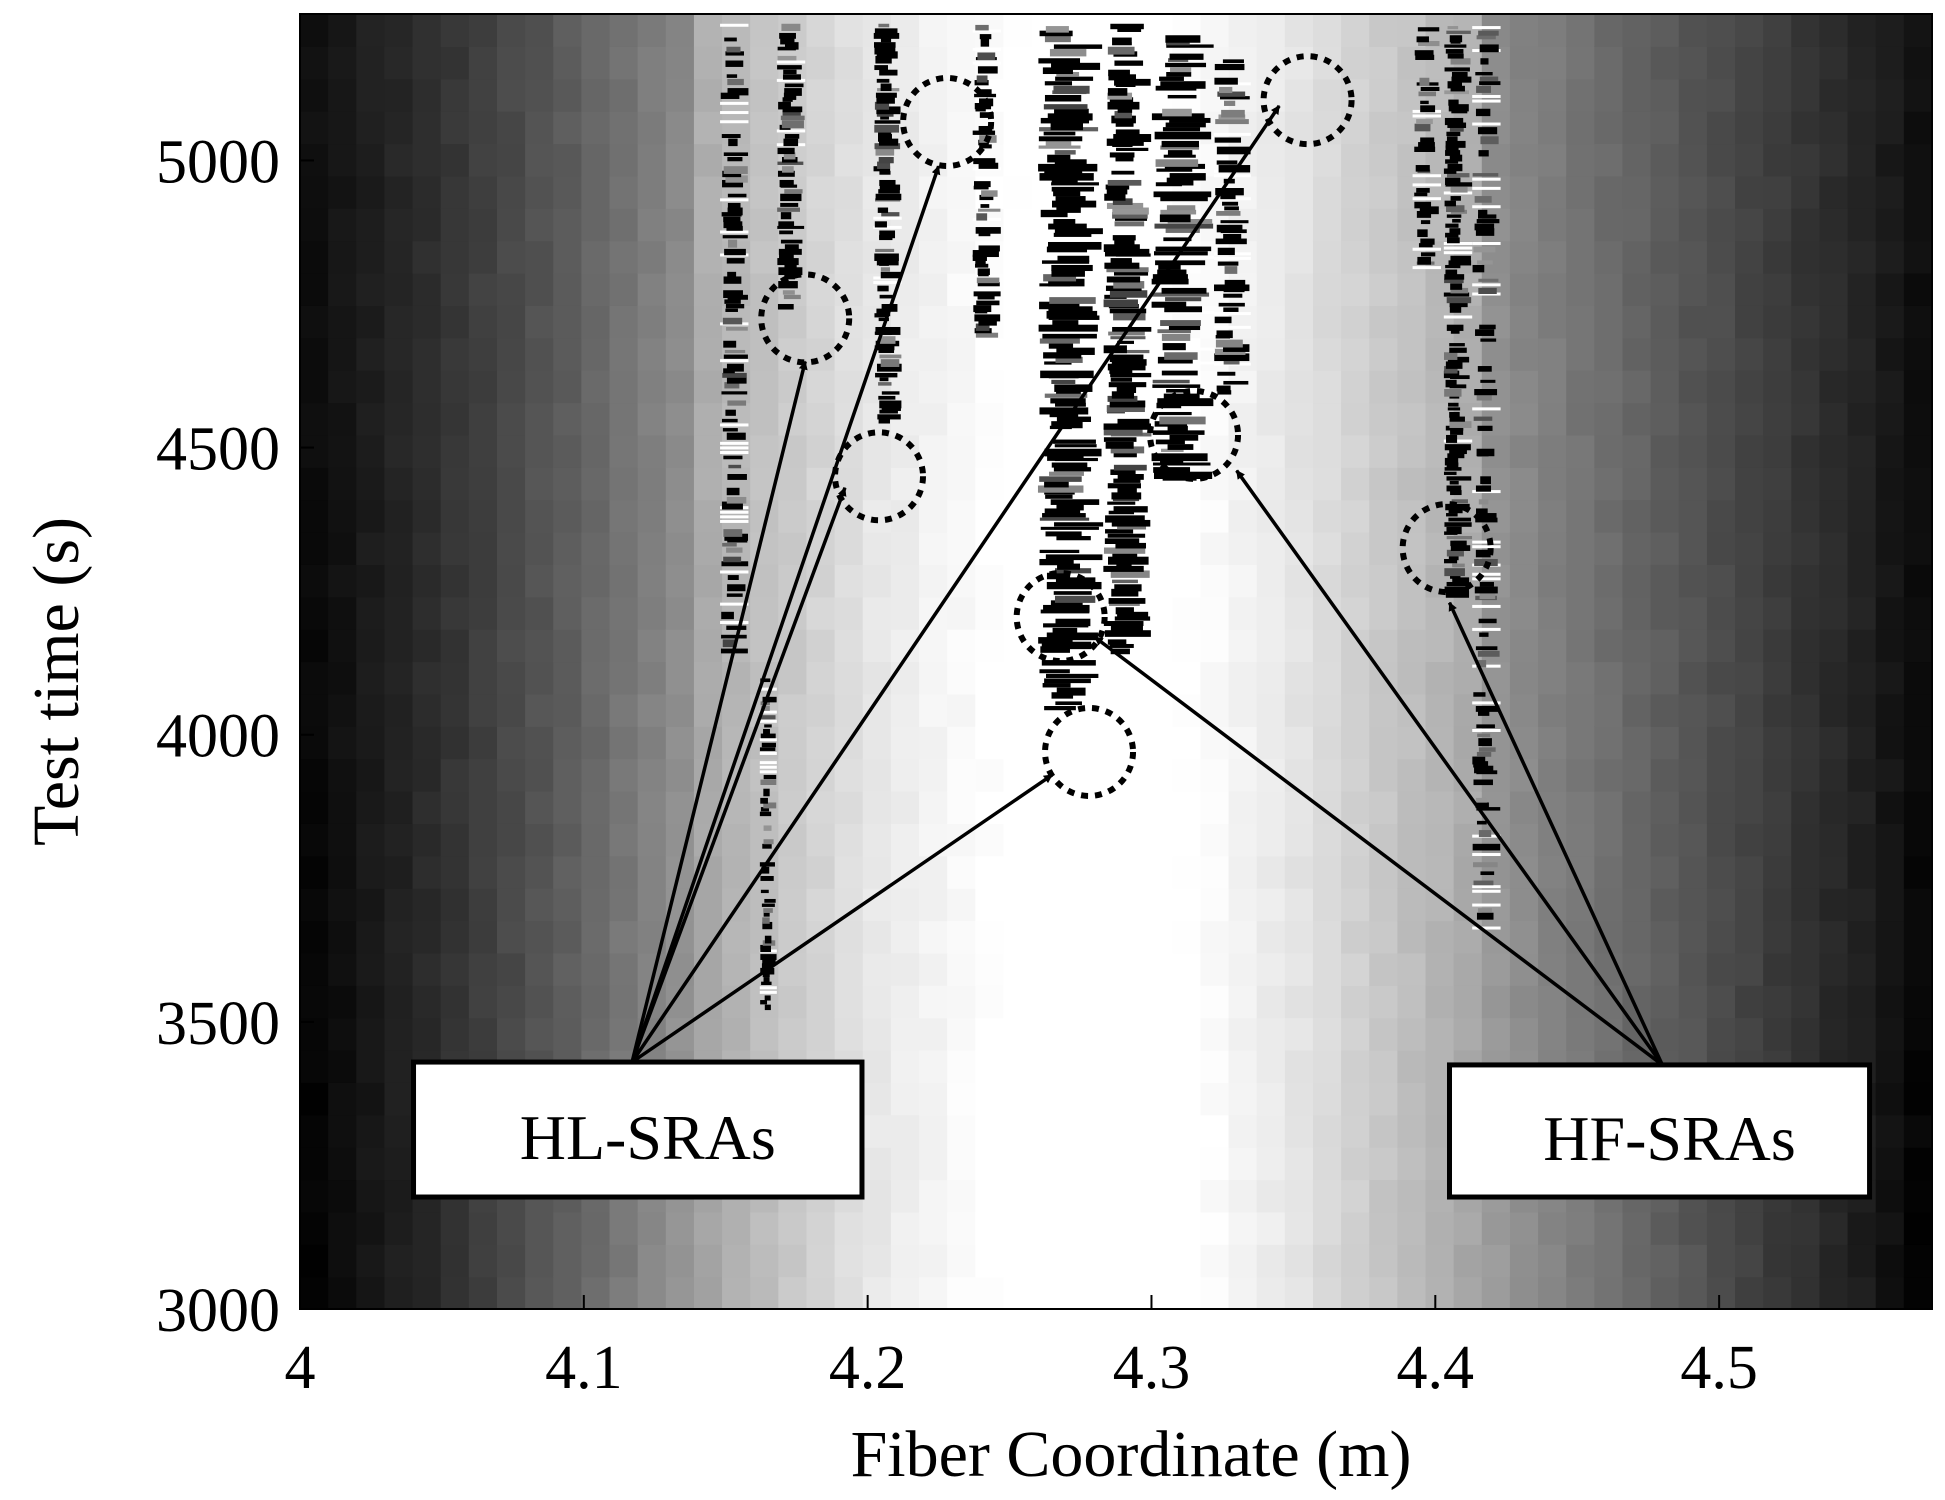 The height and width of the screenshot is (1500, 1945). I want to click on annotation-arrow, so click(842, 918).